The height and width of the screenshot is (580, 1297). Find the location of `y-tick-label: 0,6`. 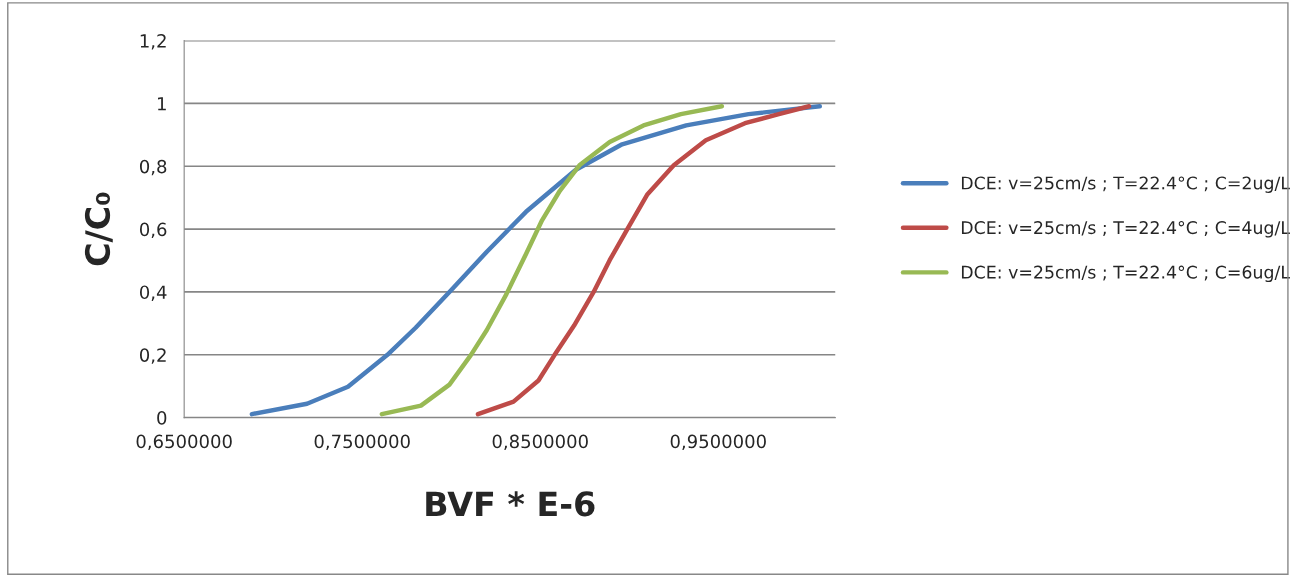

y-tick-label: 0,6 is located at coordinates (153, 230).